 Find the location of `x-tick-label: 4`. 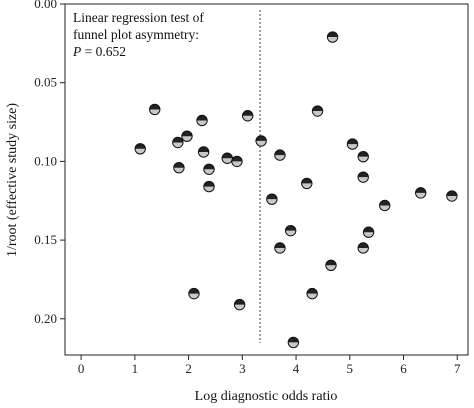

x-tick-label: 4 is located at coordinates (296, 368).